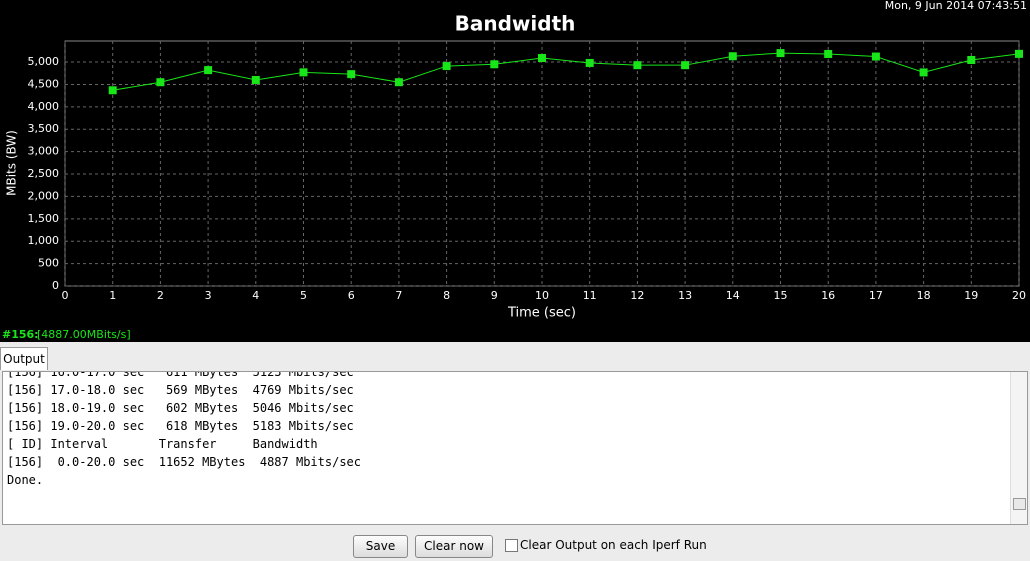  Describe the element at coordinates (380, 546) in the screenshot. I see `save-button: Save` at that location.